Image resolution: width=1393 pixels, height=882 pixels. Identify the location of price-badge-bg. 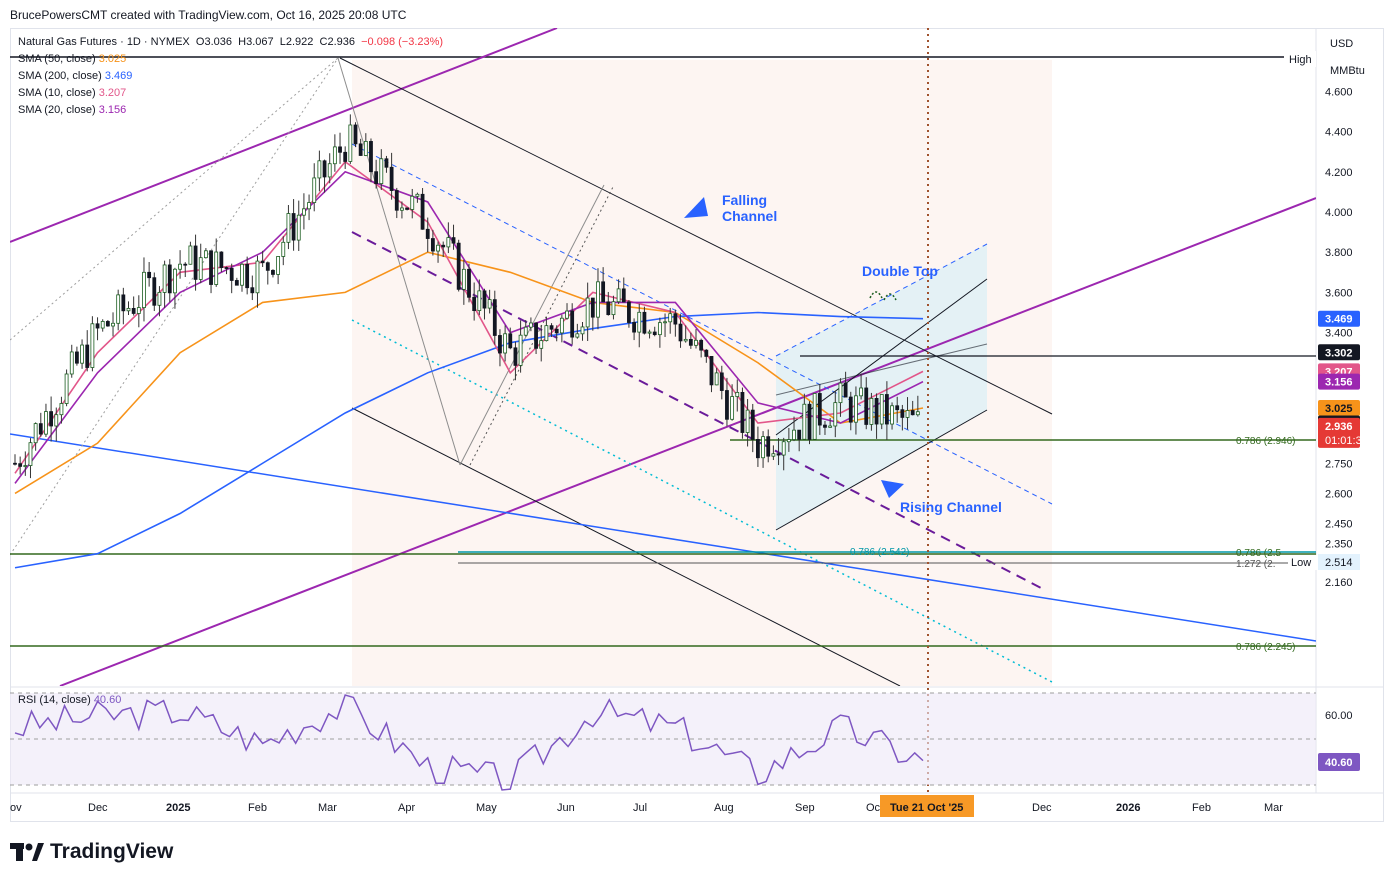
(1339, 318).